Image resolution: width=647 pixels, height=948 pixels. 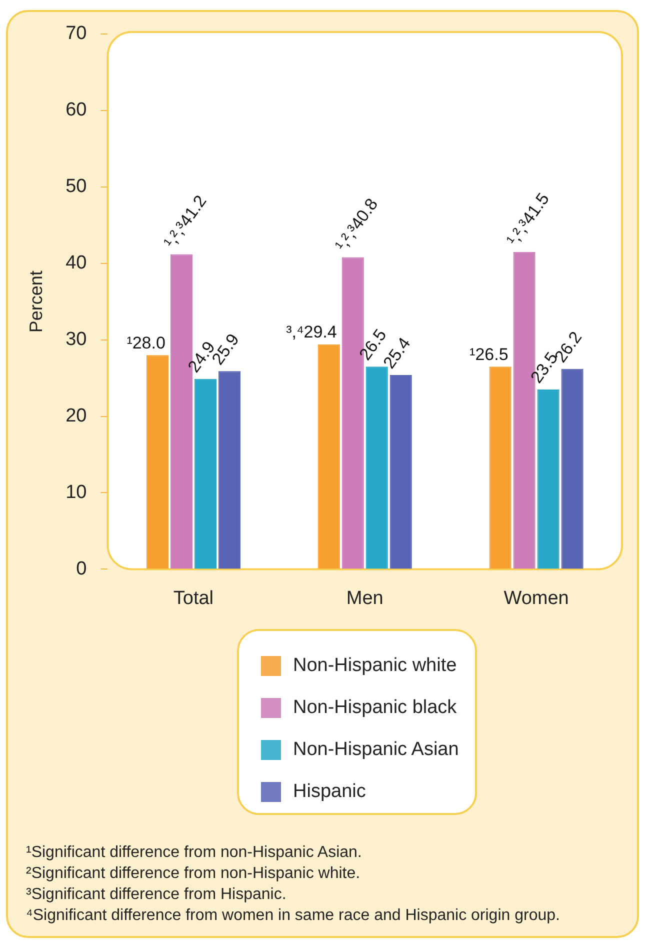 I want to click on legend-label: Non-Hispanic black, so click(x=375, y=708).